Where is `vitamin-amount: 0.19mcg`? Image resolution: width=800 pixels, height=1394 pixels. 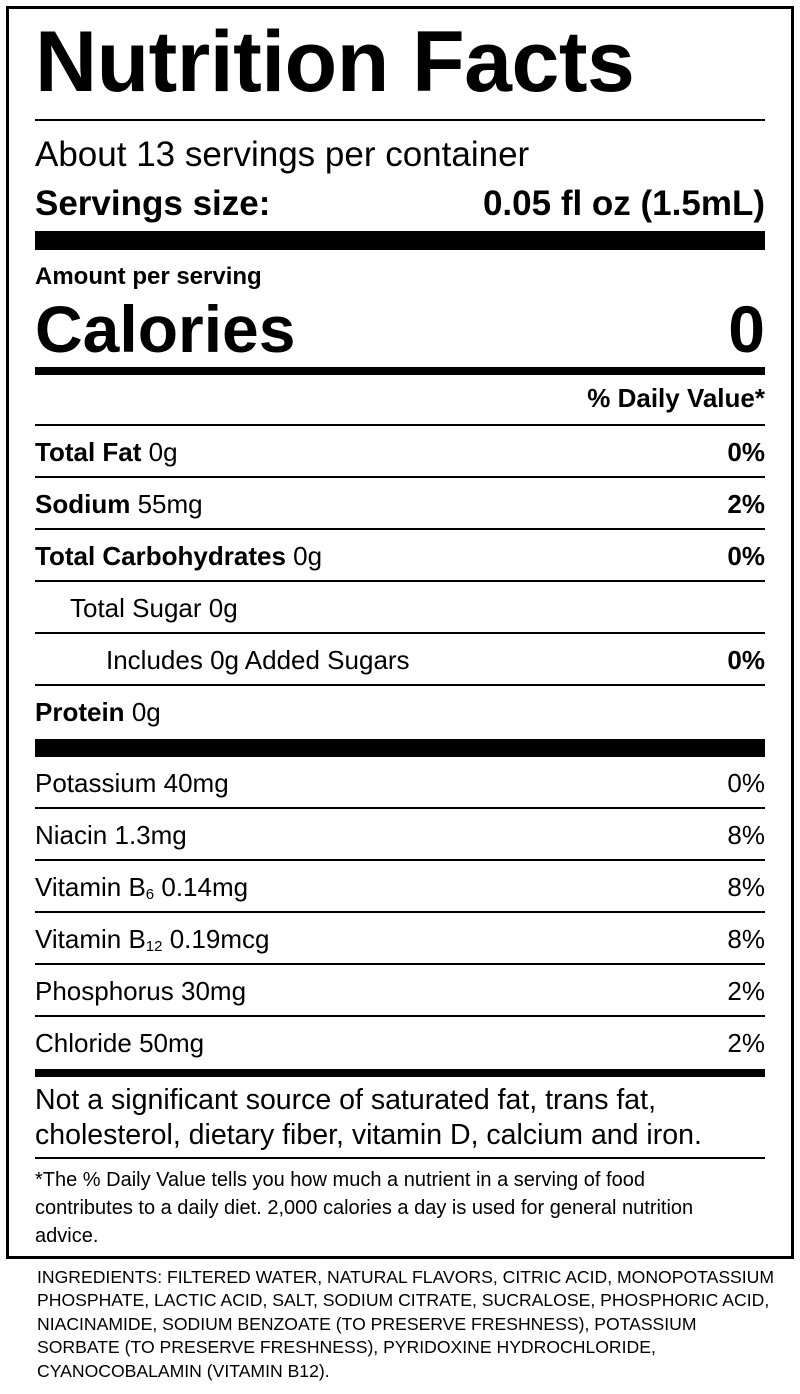
vitamin-amount: 0.19mcg is located at coordinates (219, 938).